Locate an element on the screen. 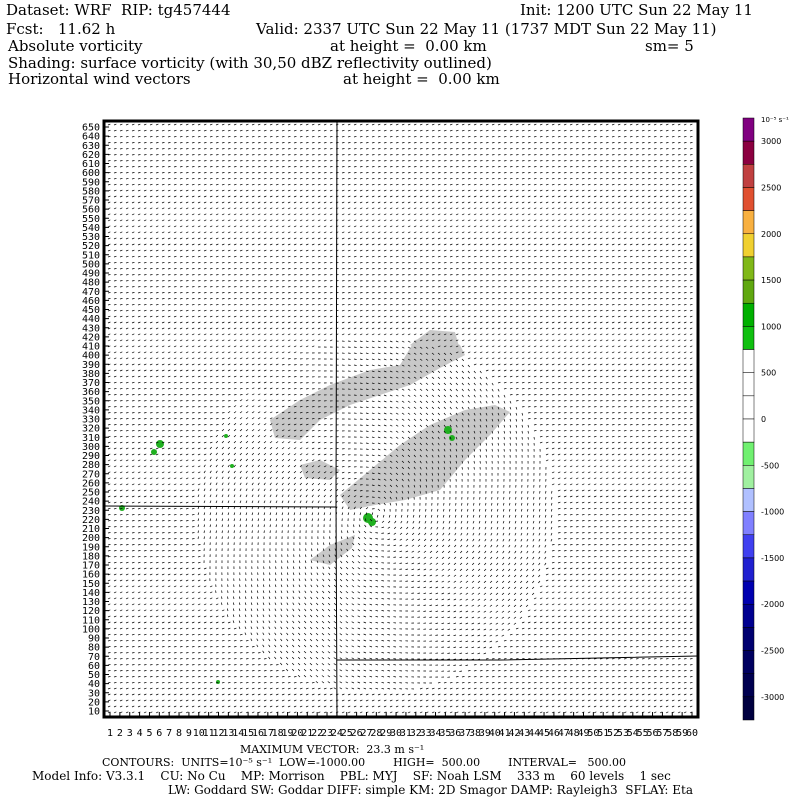 The width and height of the screenshot is (800, 800). x-tick-label: 41 is located at coordinates (505, 733).